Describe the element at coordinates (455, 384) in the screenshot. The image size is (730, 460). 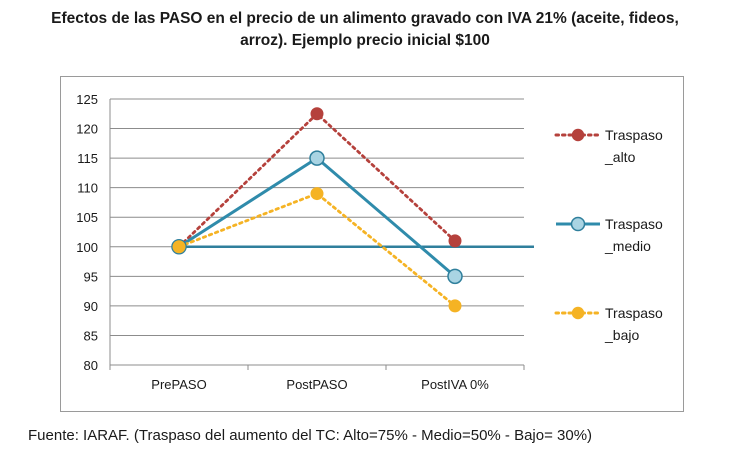
I see `x-tick-label-2: PostIVA 0%` at that location.